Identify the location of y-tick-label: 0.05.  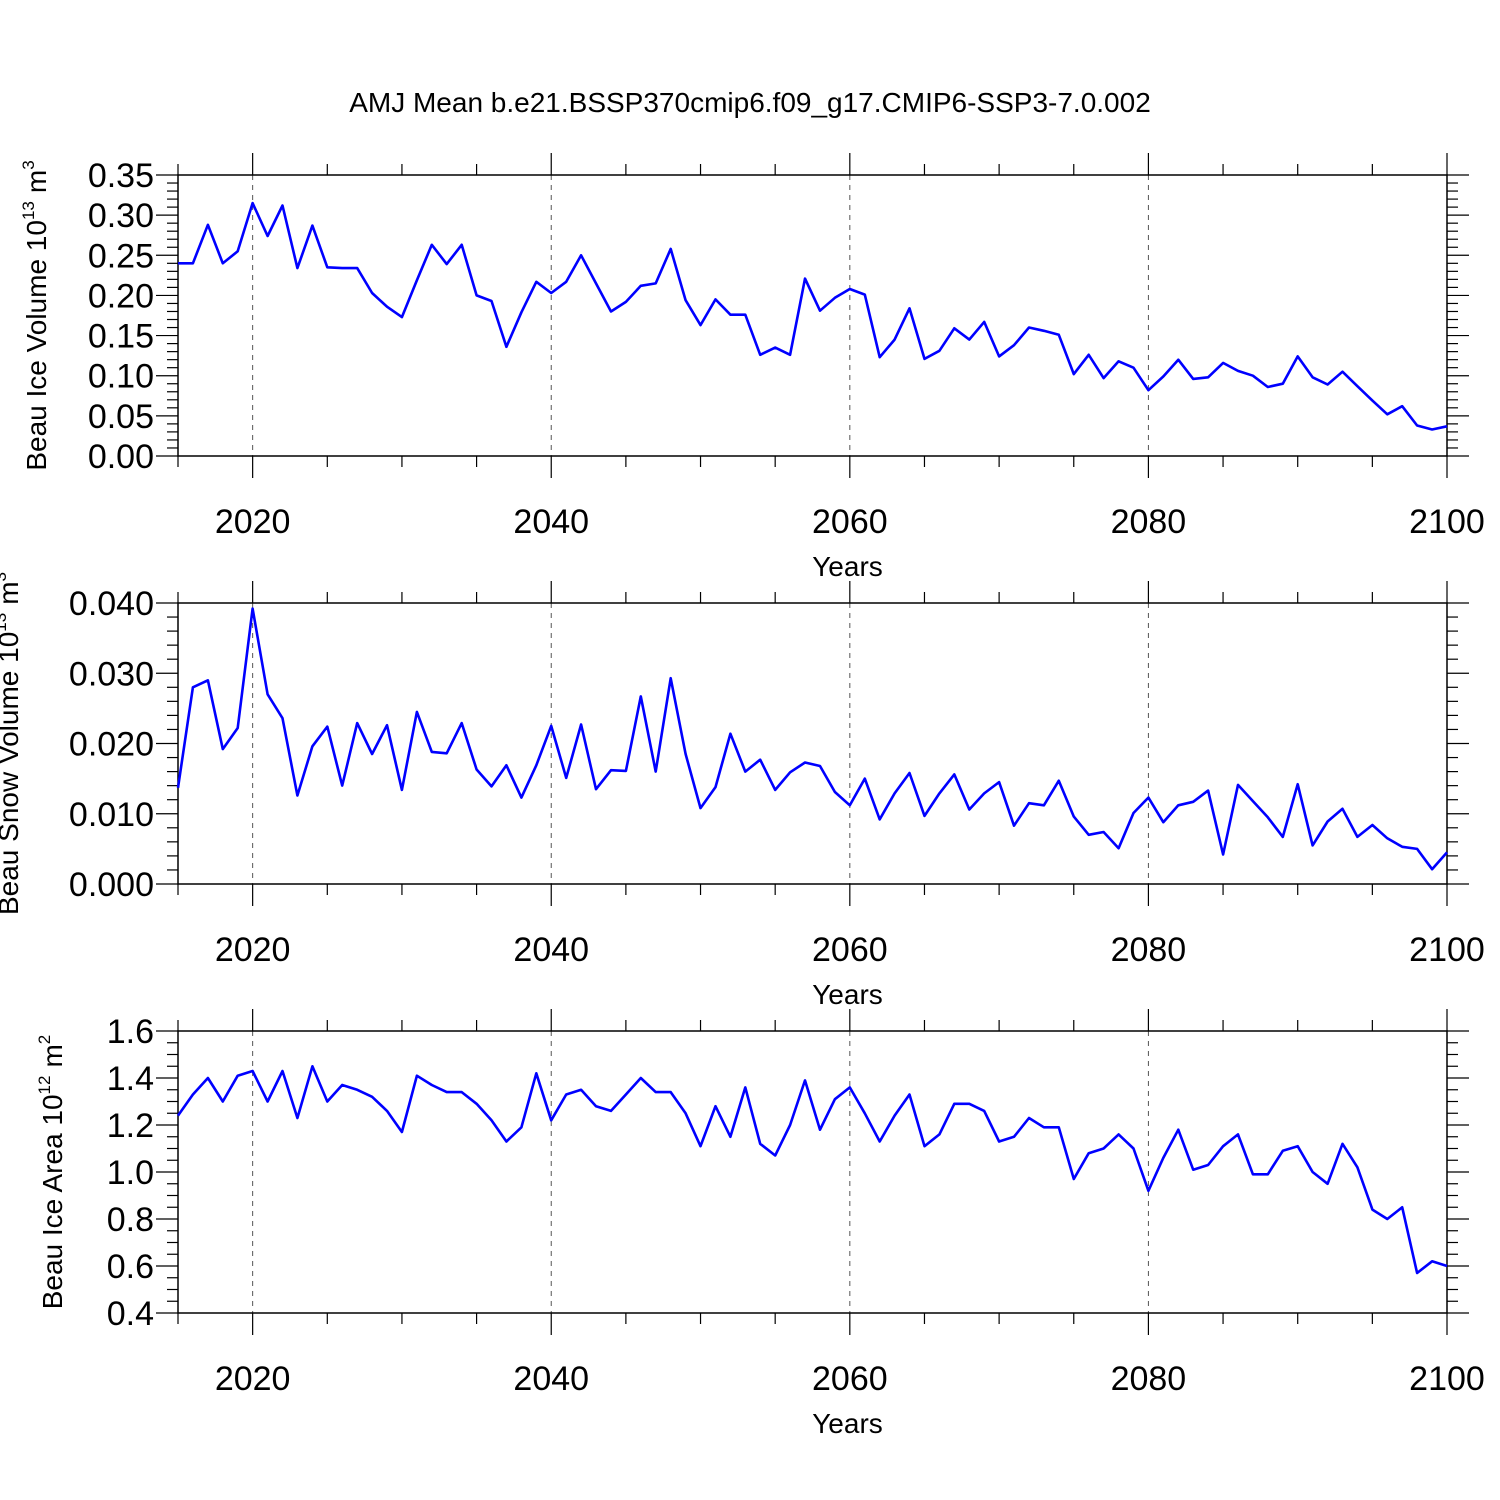
(121, 417).